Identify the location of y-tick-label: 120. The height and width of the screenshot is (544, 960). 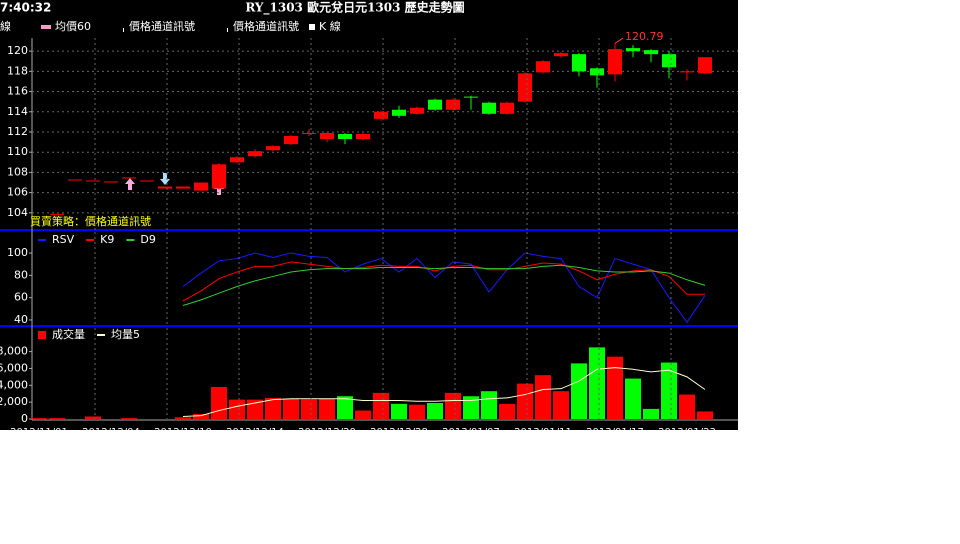
(17, 50).